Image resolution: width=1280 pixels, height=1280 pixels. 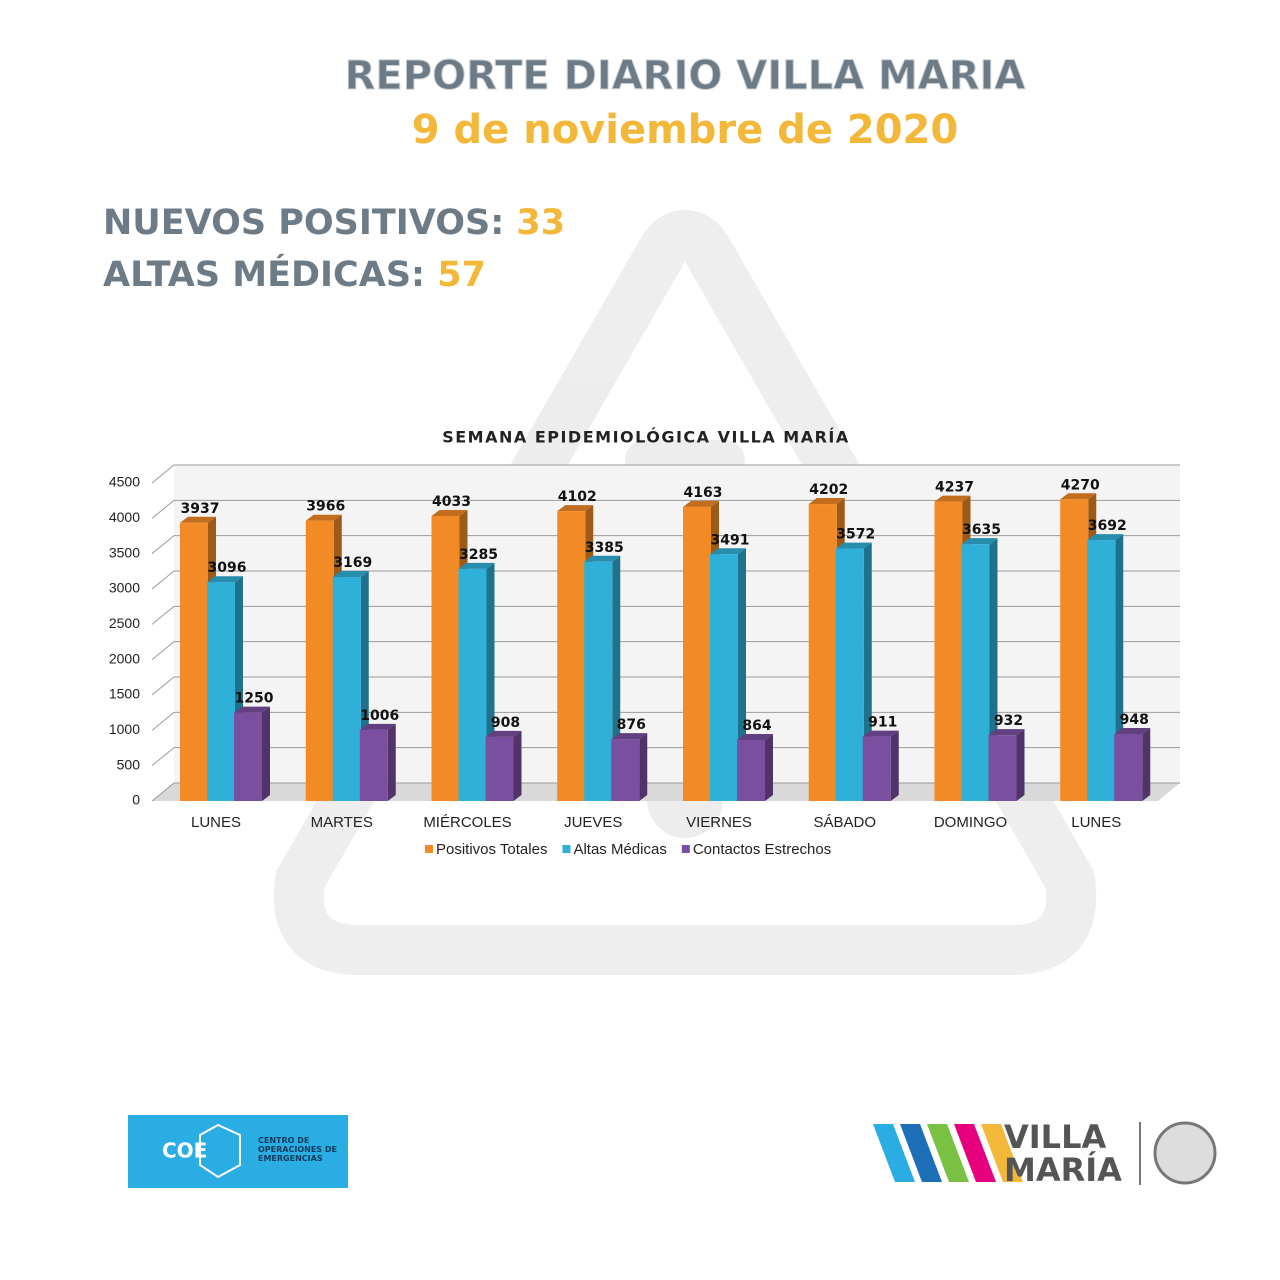 What do you see at coordinates (703, 493) in the screenshot?
I see `value-label: 4163` at bounding box center [703, 493].